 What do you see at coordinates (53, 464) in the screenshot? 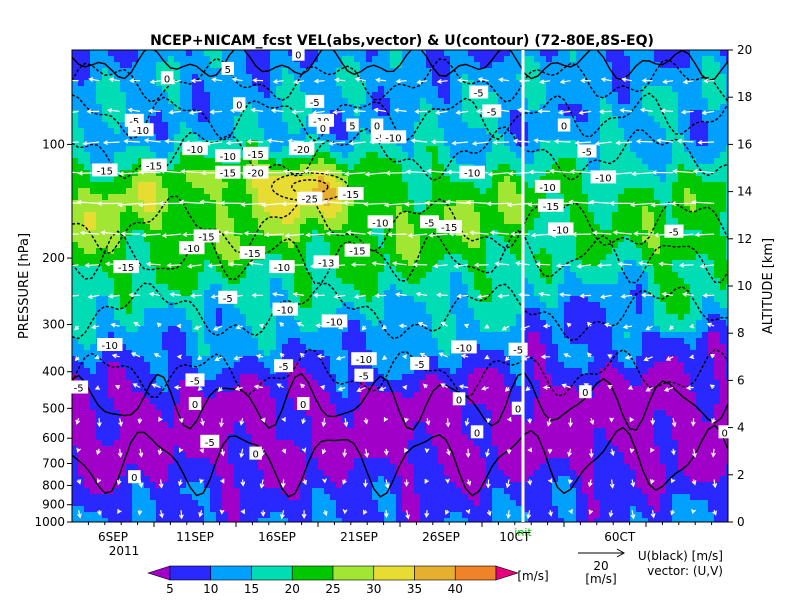
I see `pressure-tick-label: 700` at bounding box center [53, 464].